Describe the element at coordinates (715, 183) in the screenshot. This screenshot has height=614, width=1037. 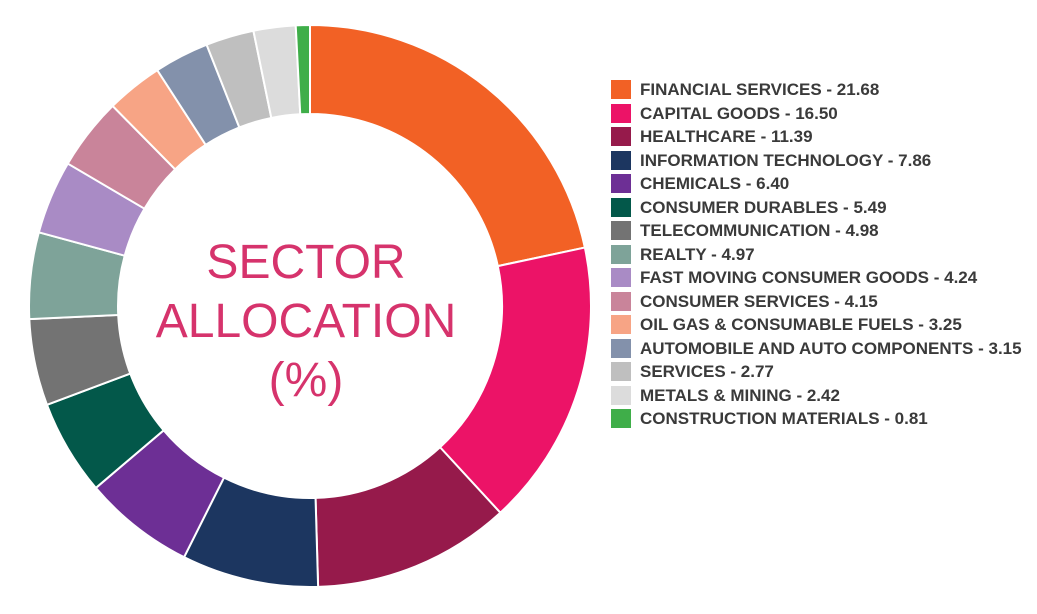
I see `legend-label: CHEMICALS - 6.40` at that location.